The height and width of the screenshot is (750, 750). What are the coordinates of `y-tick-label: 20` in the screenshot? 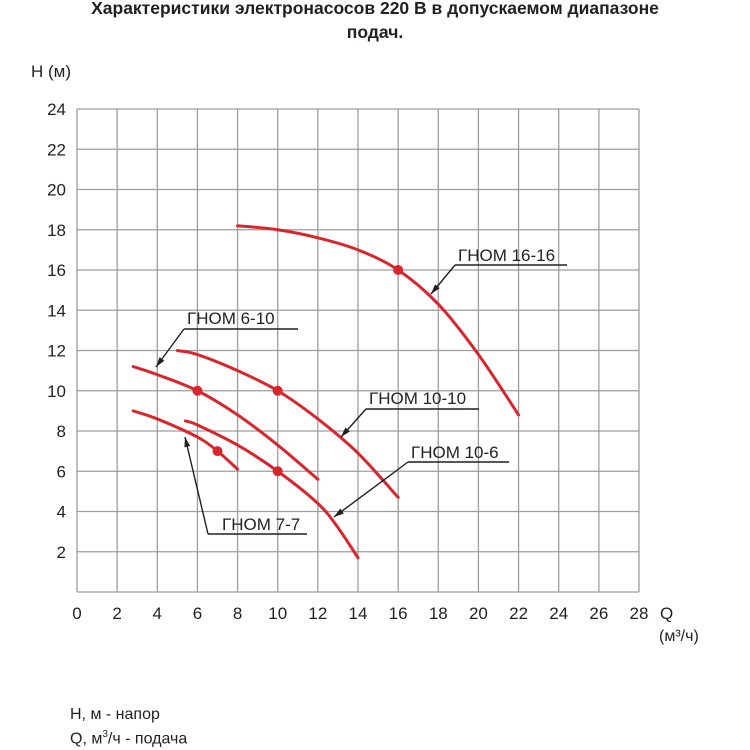 It's located at (56, 190).